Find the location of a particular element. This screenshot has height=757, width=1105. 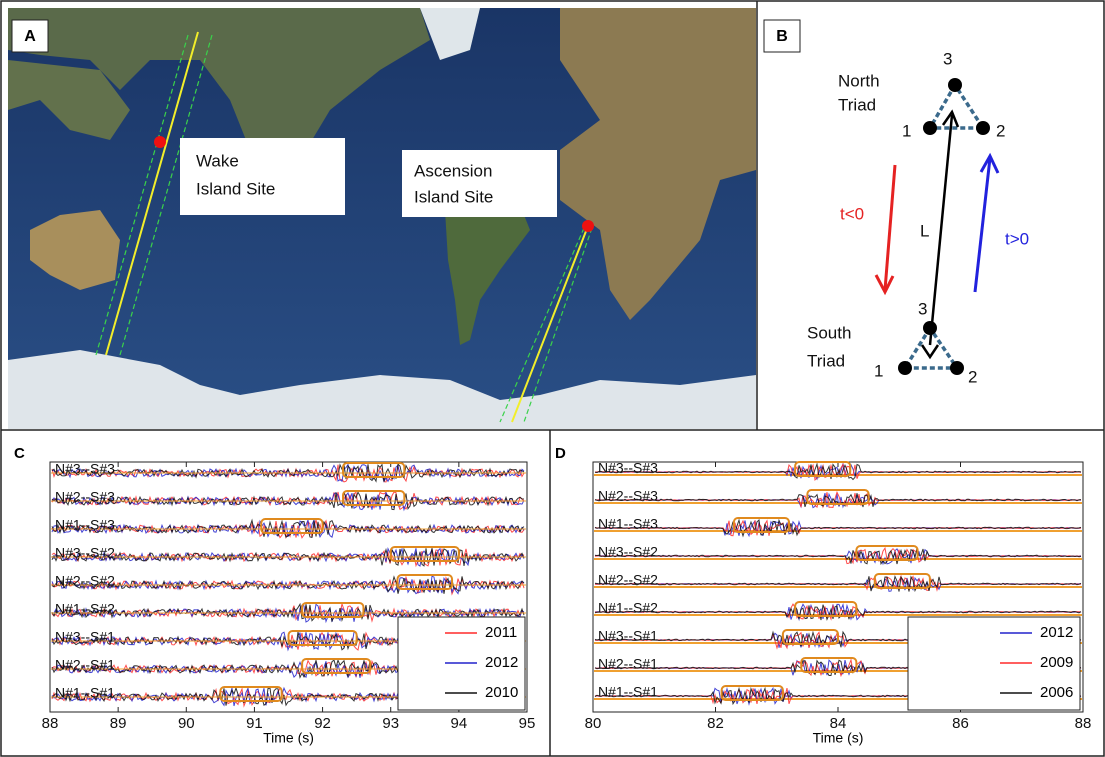

panel-label-box is located at coordinates (782, 36).